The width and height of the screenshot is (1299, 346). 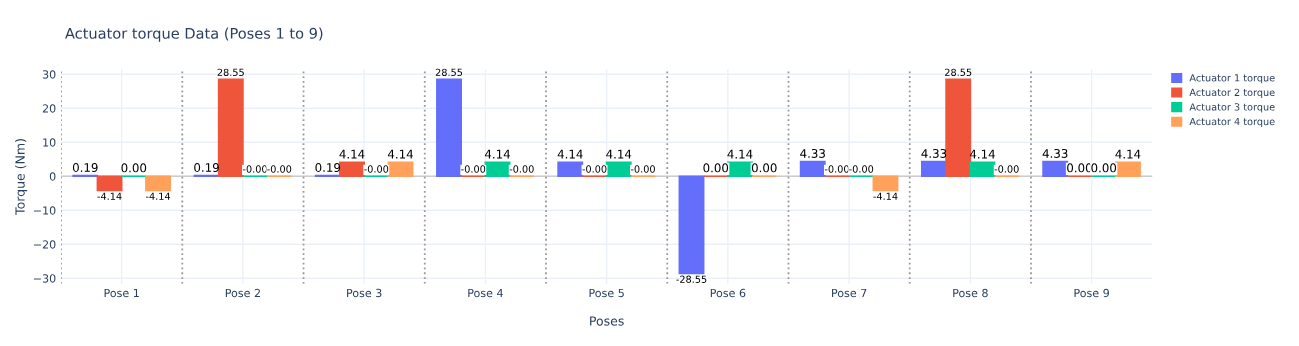 I want to click on legend-label: Actuator 3 torque, so click(x=1232, y=108).